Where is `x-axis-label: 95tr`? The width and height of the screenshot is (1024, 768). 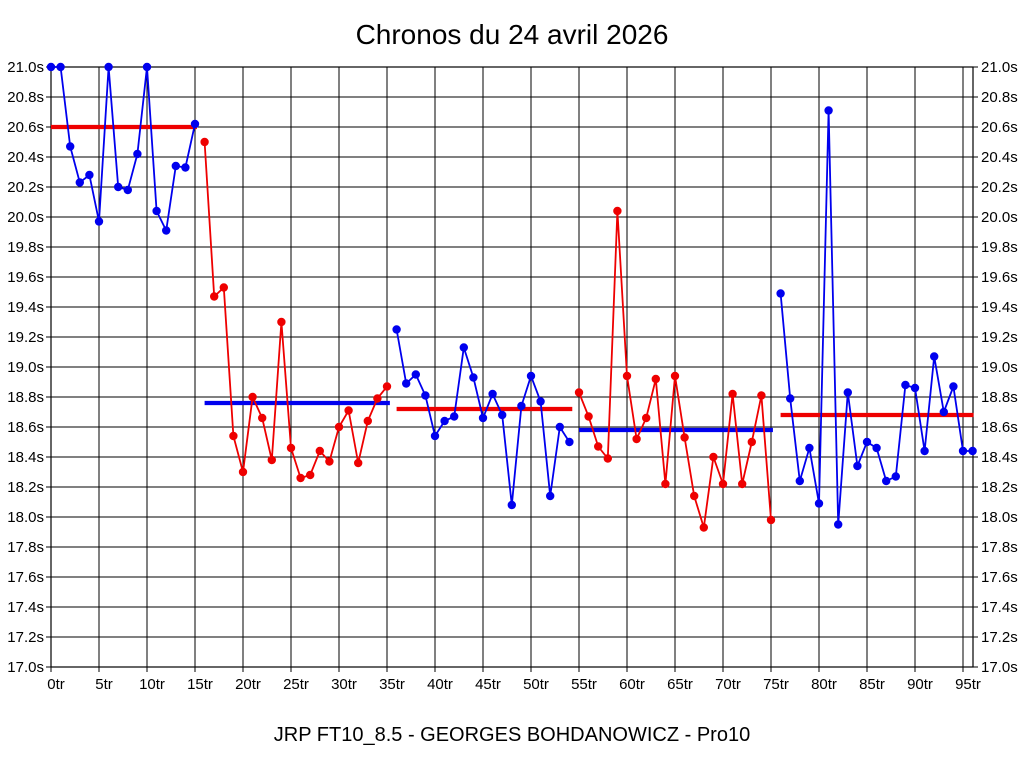
x-axis-label: 95tr is located at coordinates (968, 684).